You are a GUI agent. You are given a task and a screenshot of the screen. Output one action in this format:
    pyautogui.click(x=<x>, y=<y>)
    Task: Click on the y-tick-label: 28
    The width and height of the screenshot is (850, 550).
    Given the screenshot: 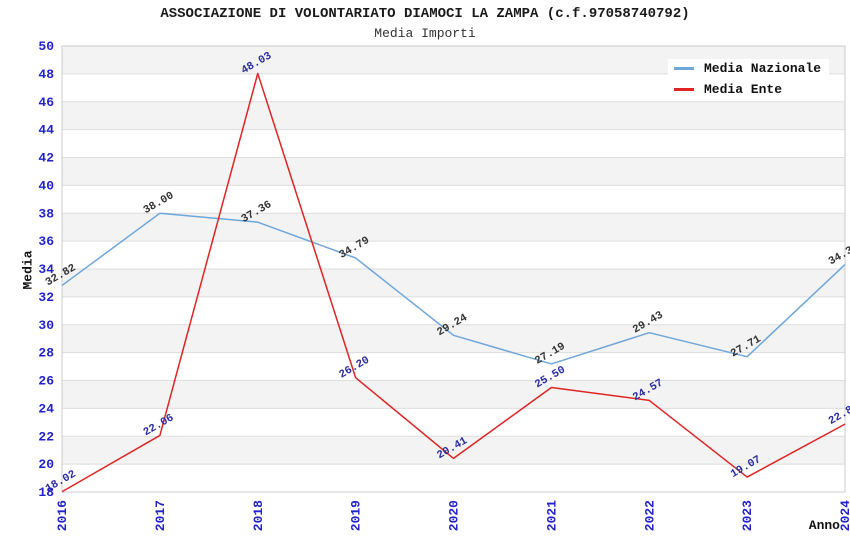 What is the action you would take?
    pyautogui.click(x=46, y=353)
    